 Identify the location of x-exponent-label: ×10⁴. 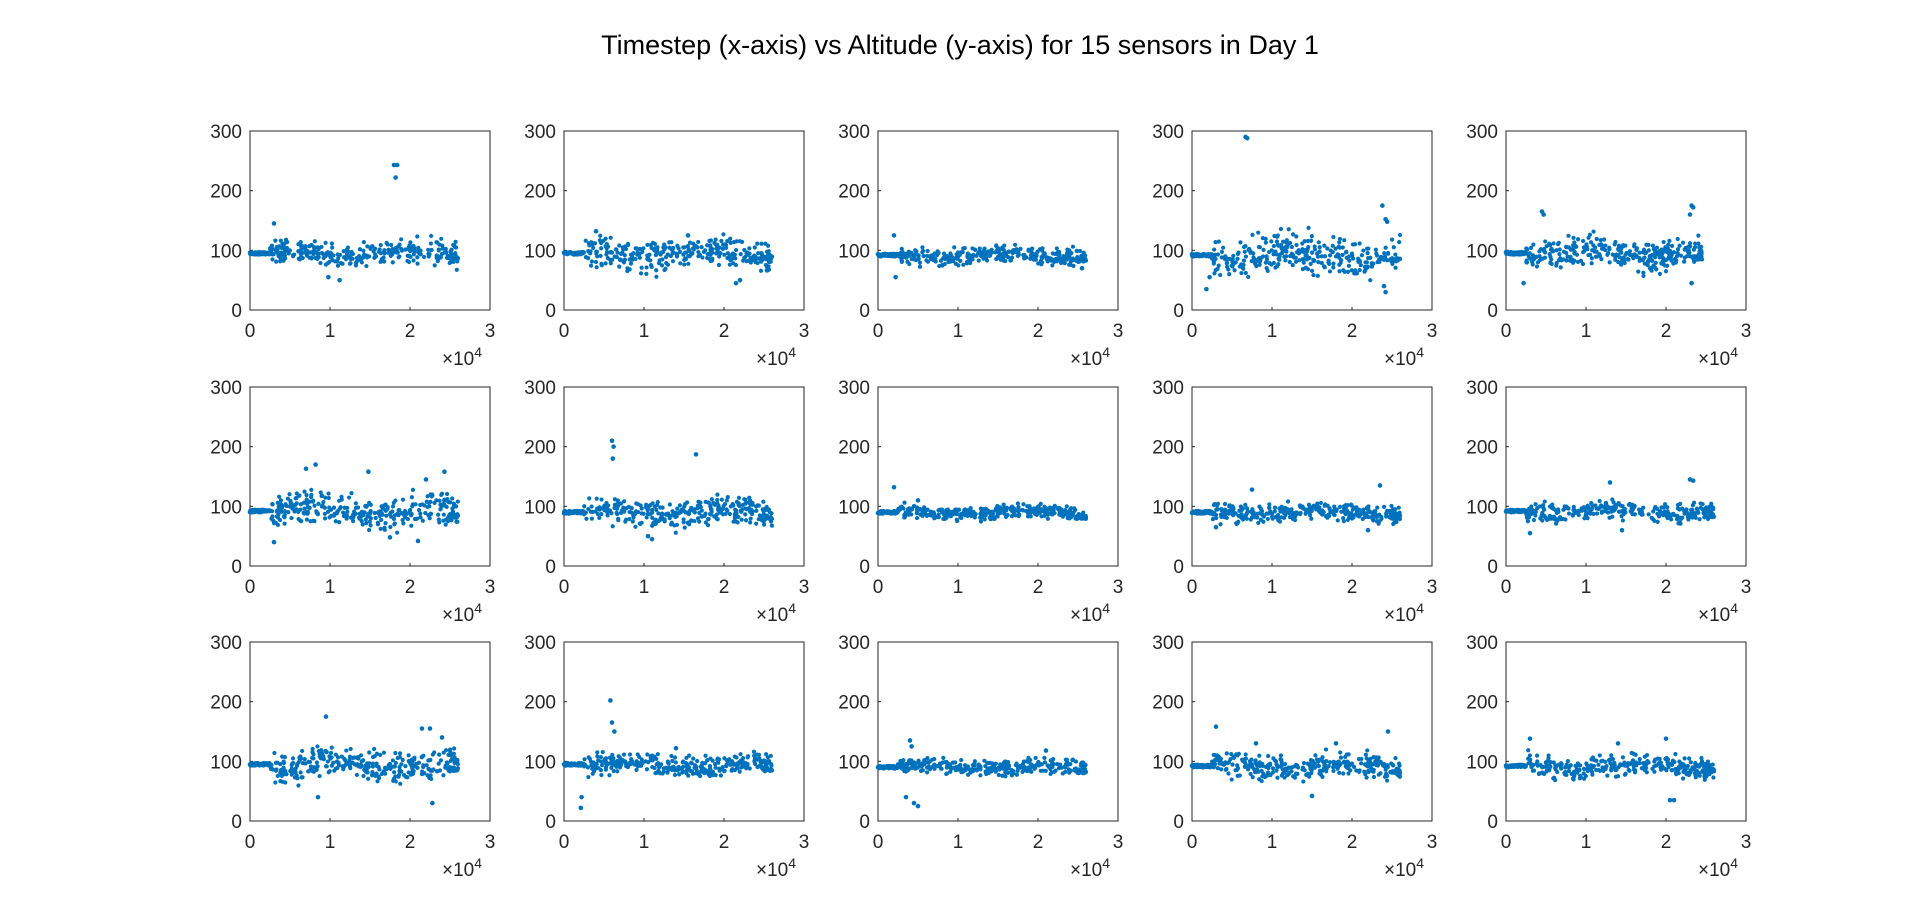
(1090, 613).